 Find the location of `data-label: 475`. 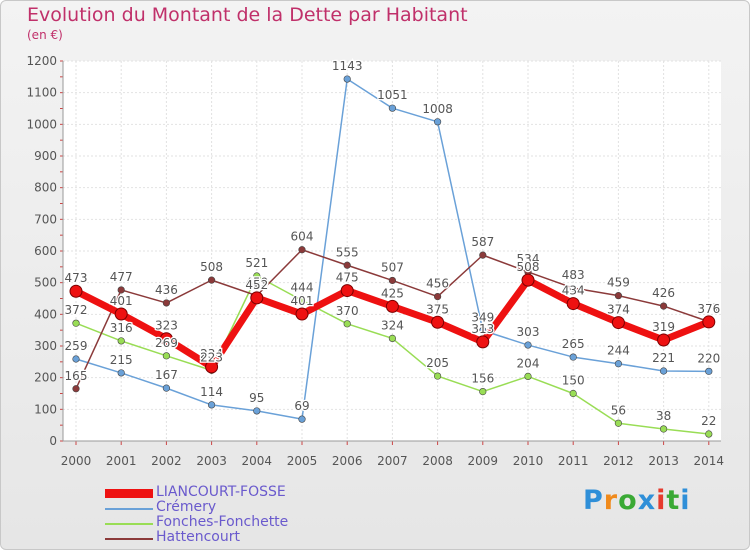

data-label: 475 is located at coordinates (347, 278).